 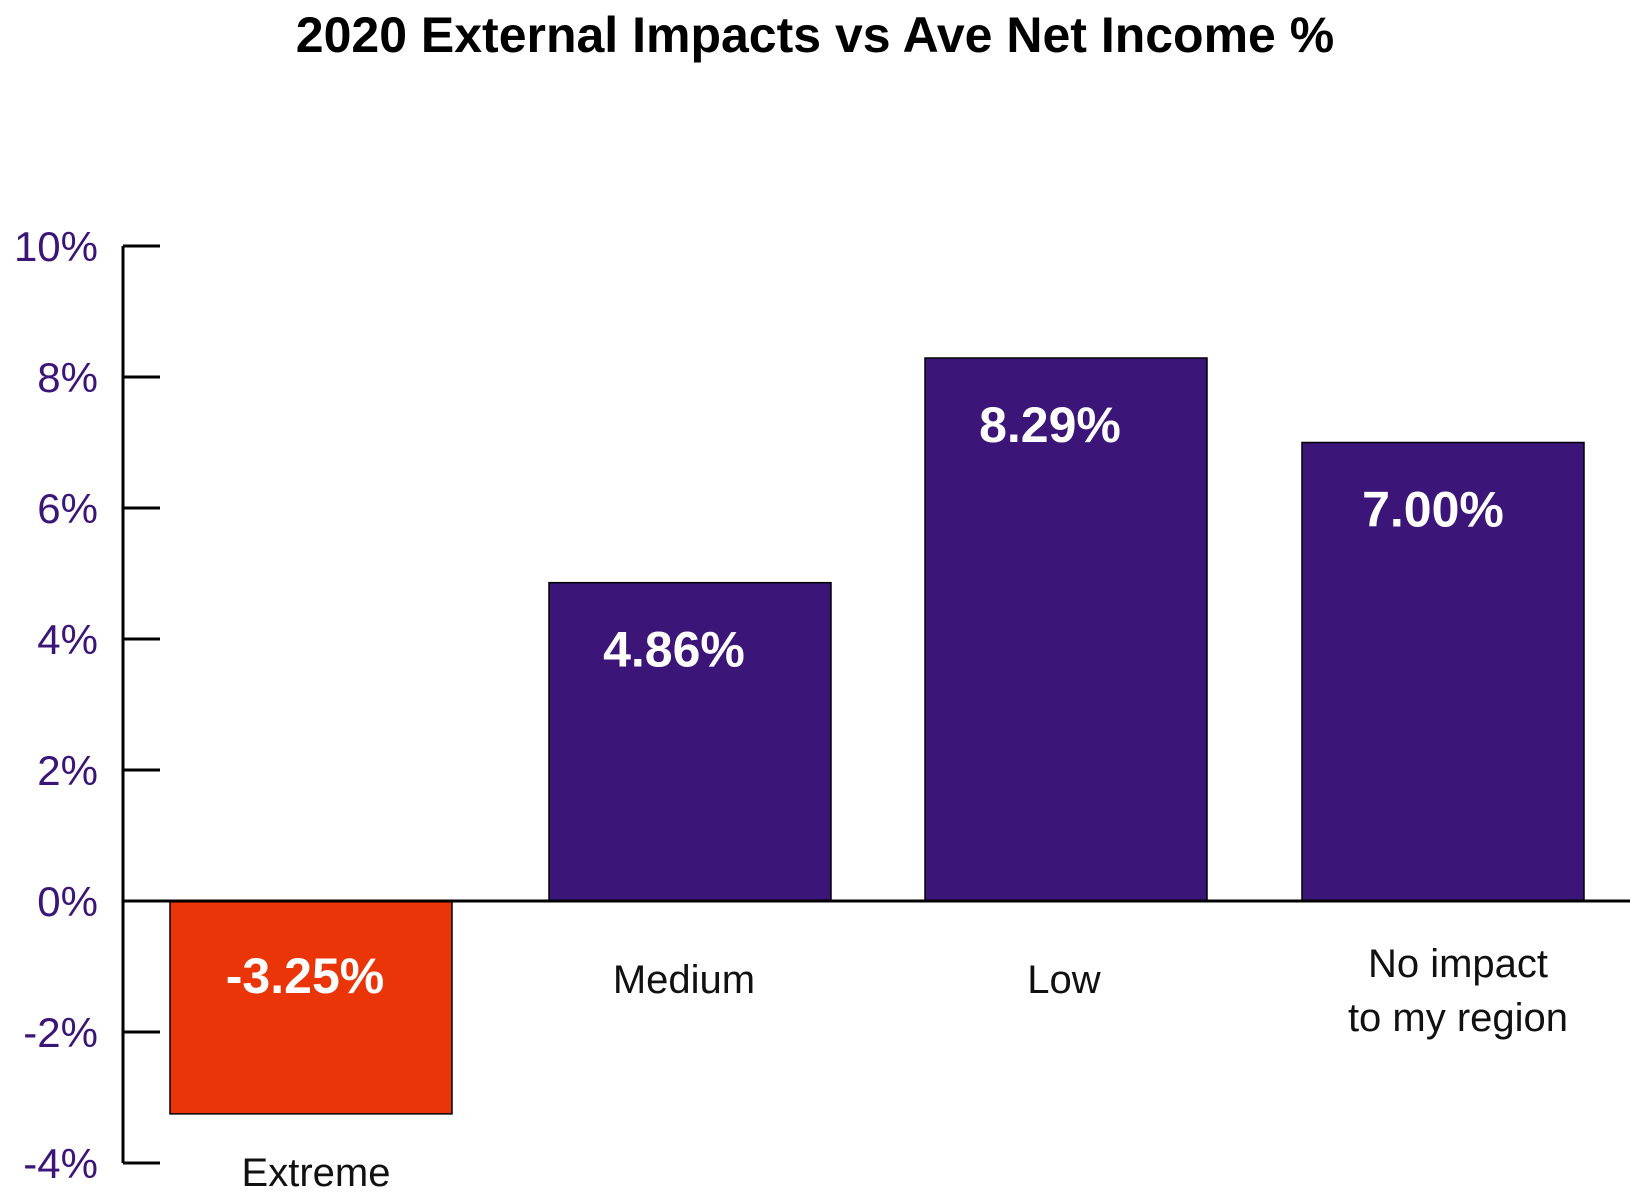 I want to click on data-label: -3.25%, so click(x=305, y=976).